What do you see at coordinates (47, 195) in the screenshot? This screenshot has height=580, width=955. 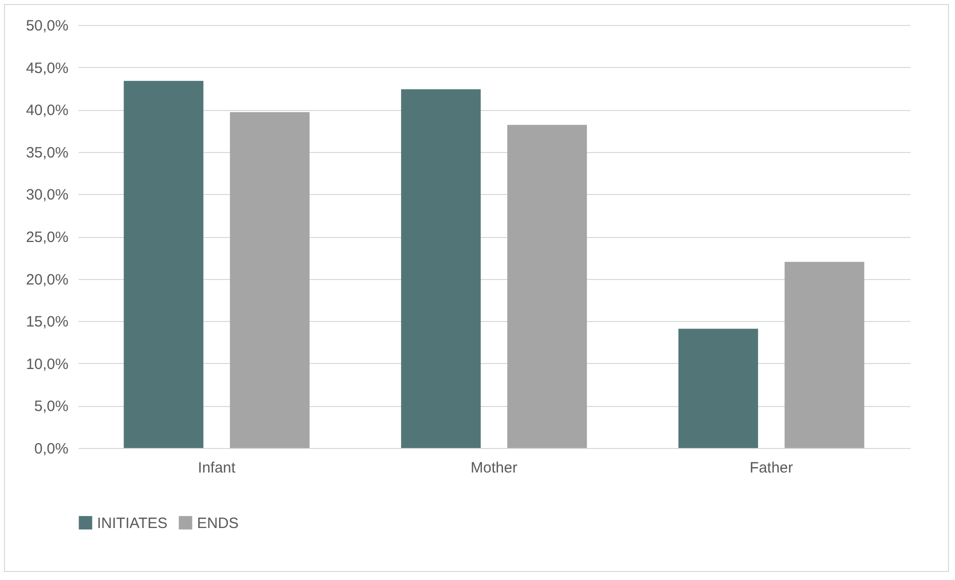 I see `y-tick-label: 30,0%` at bounding box center [47, 195].